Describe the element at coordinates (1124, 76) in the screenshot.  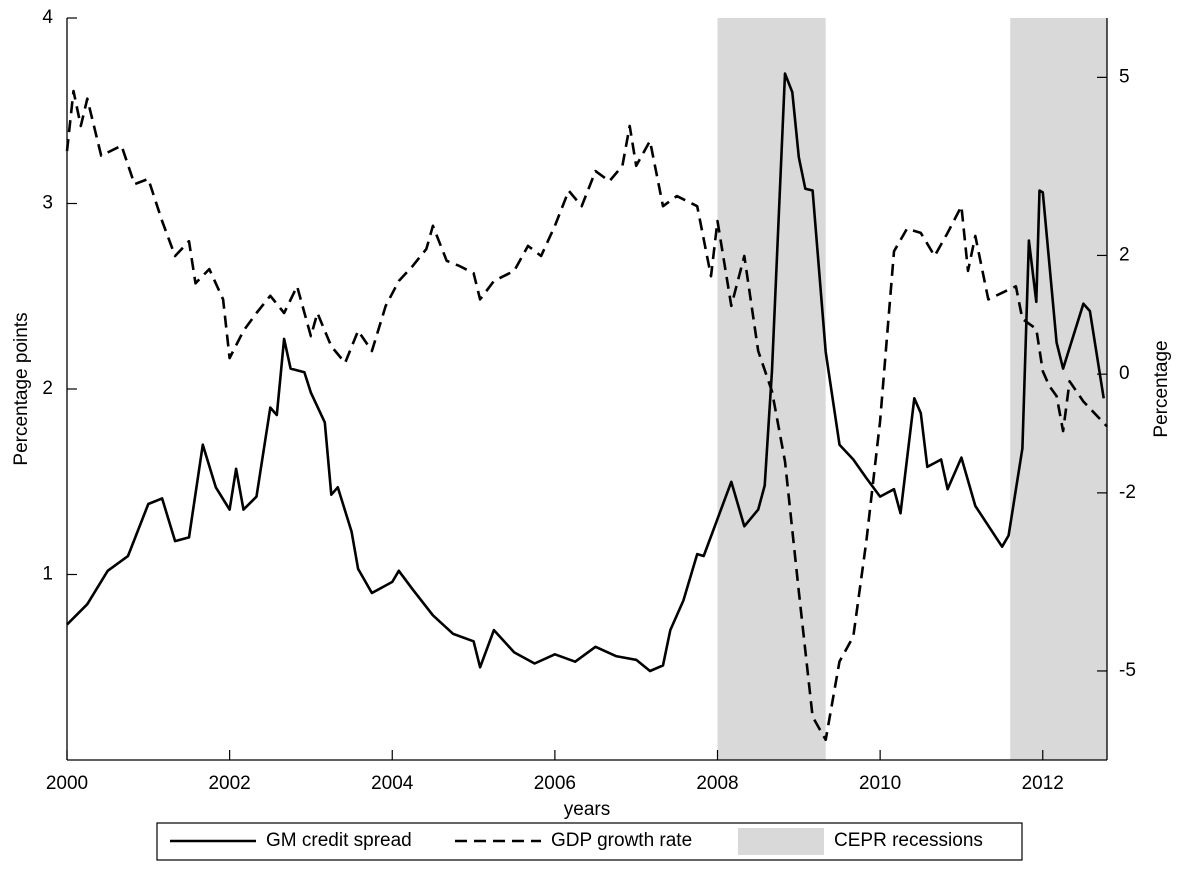
I see `y2-tick-label: 5` at that location.